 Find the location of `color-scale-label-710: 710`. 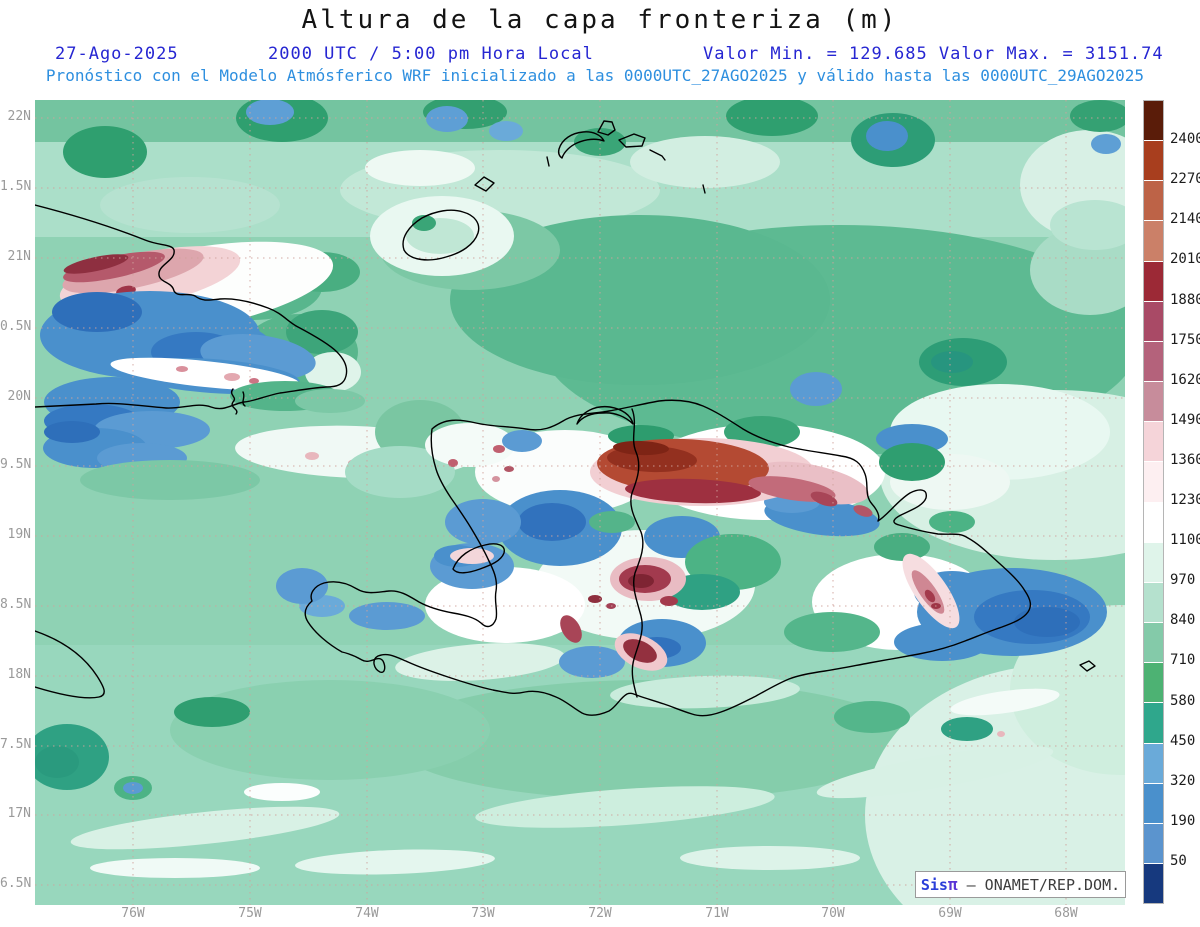

color-scale-label-710: 710 is located at coordinates (1183, 660).